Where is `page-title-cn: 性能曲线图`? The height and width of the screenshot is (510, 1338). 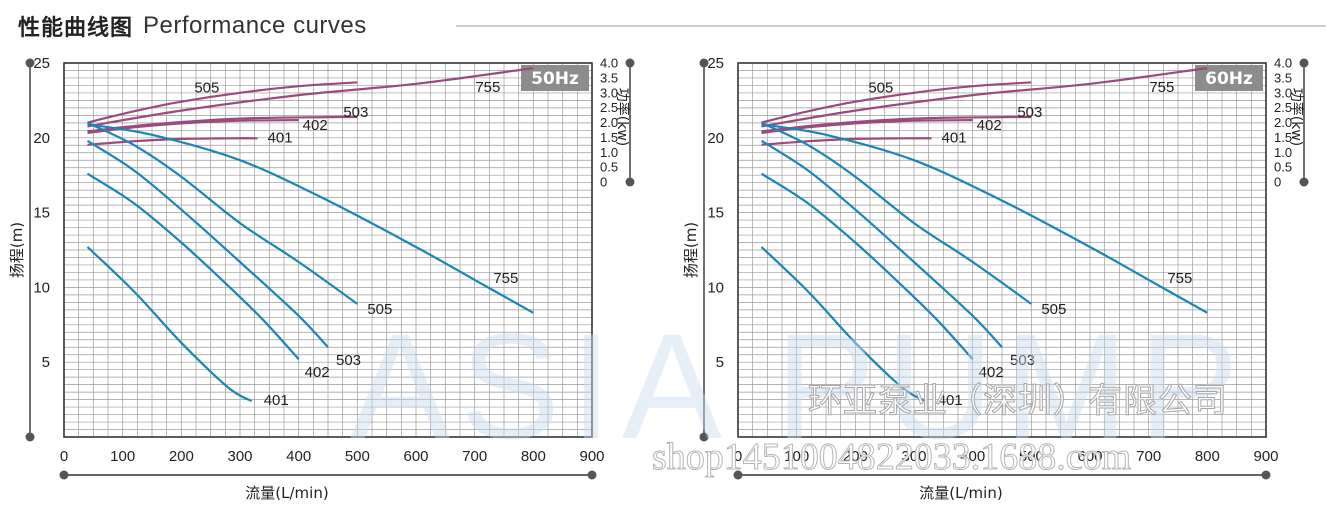
page-title-cn: 性能曲线图 is located at coordinates (76, 28).